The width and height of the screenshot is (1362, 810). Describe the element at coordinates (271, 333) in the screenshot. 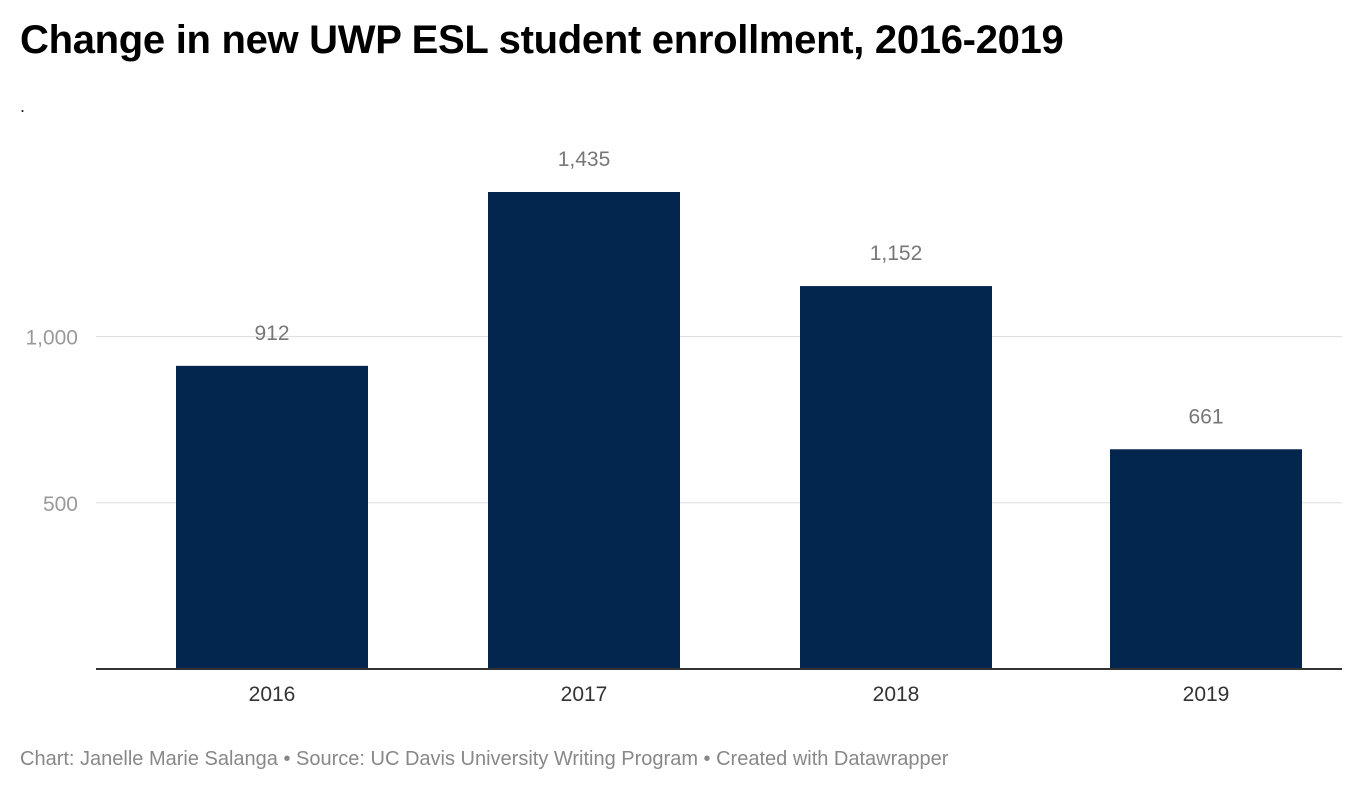

I see `value-label-2016: 912` at that location.